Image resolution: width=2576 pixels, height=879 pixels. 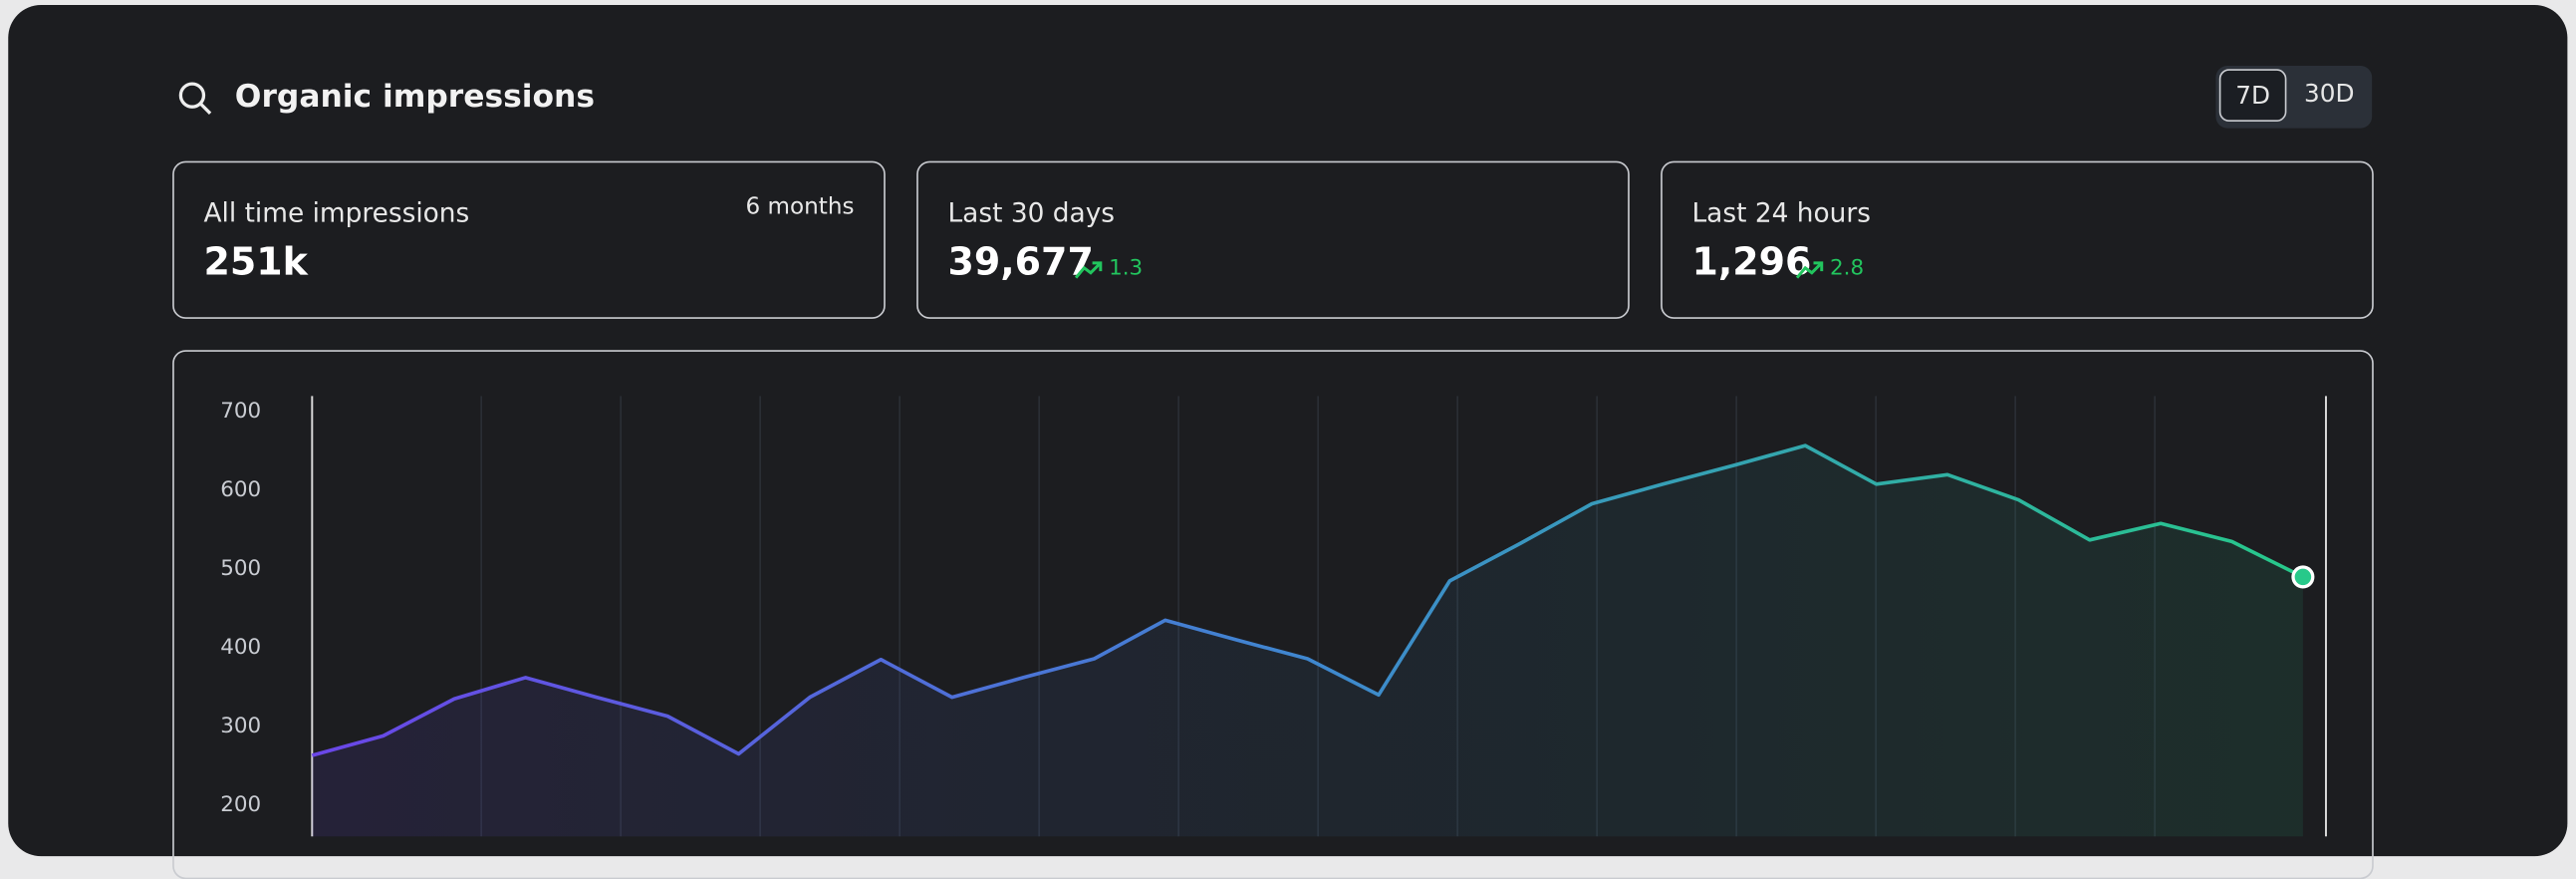 What do you see at coordinates (1751, 263) in the screenshot?
I see `stat-value: 1,296` at bounding box center [1751, 263].